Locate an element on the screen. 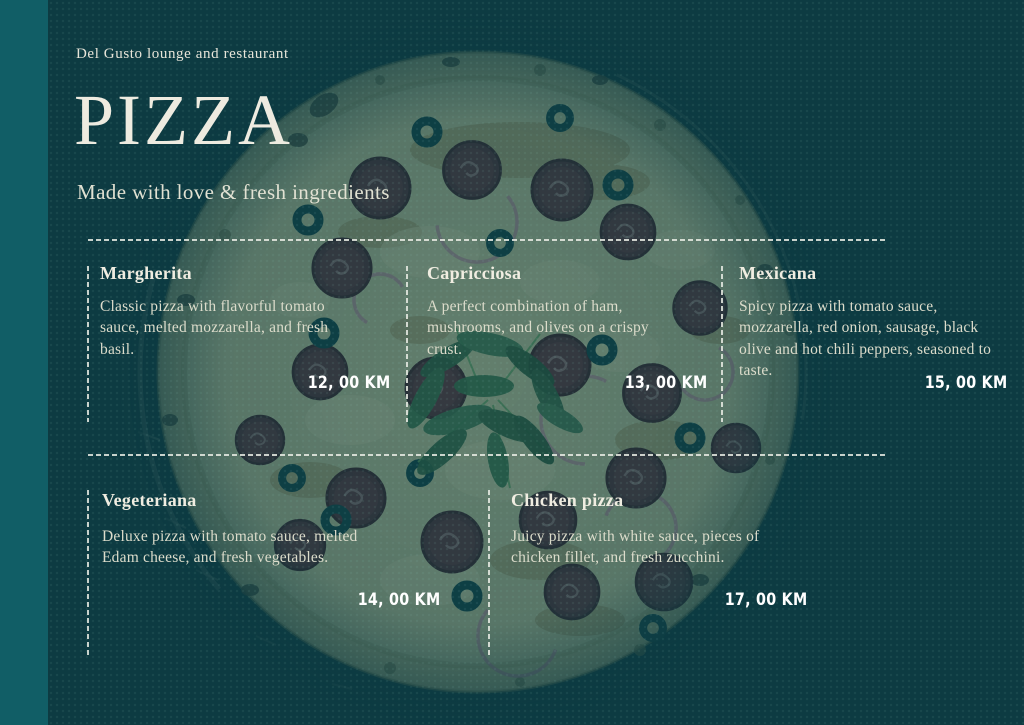  item-name: Mexicana is located at coordinates (778, 273).